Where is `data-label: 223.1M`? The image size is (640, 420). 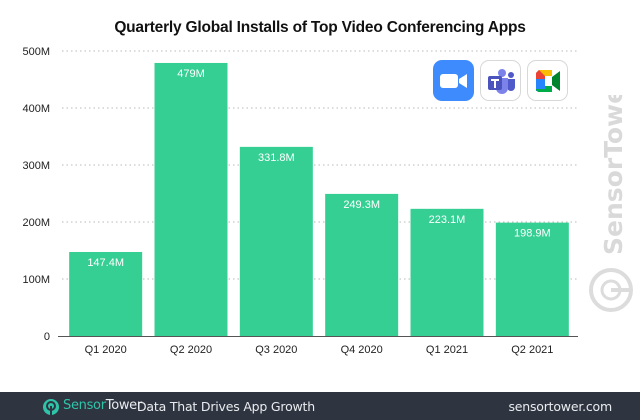 data-label: 223.1M is located at coordinates (447, 220).